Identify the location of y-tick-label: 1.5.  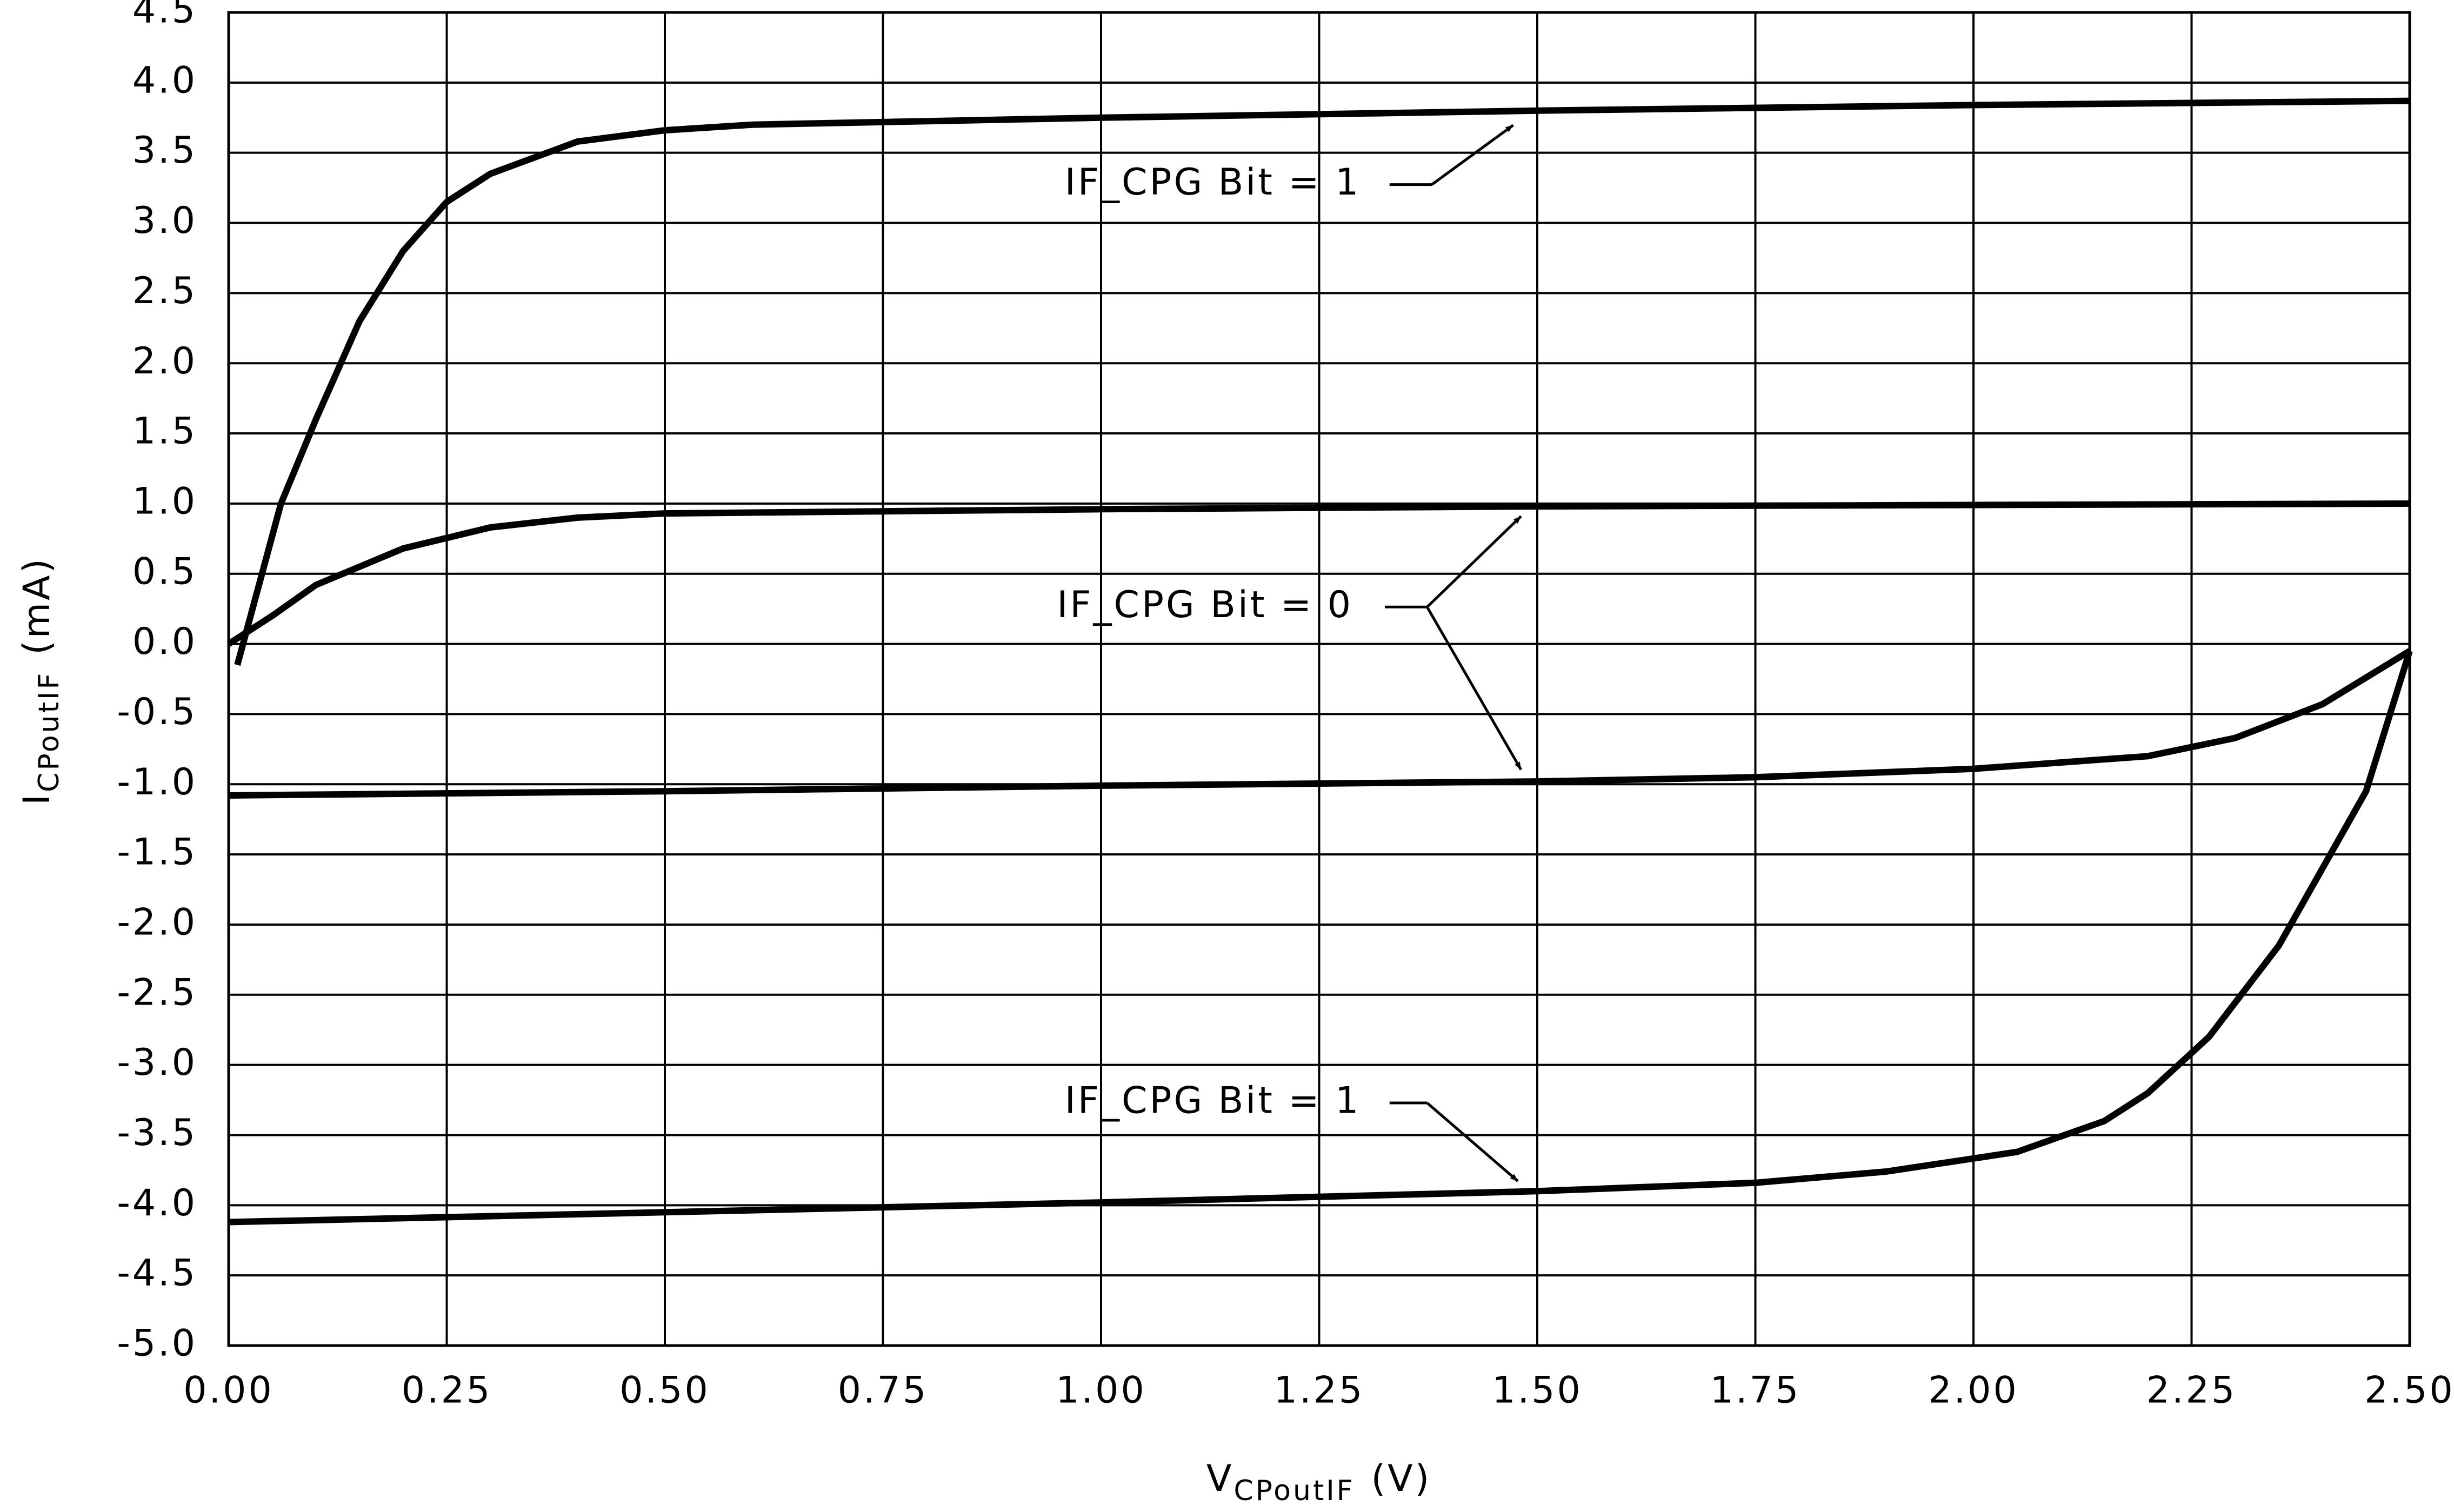
(164, 431).